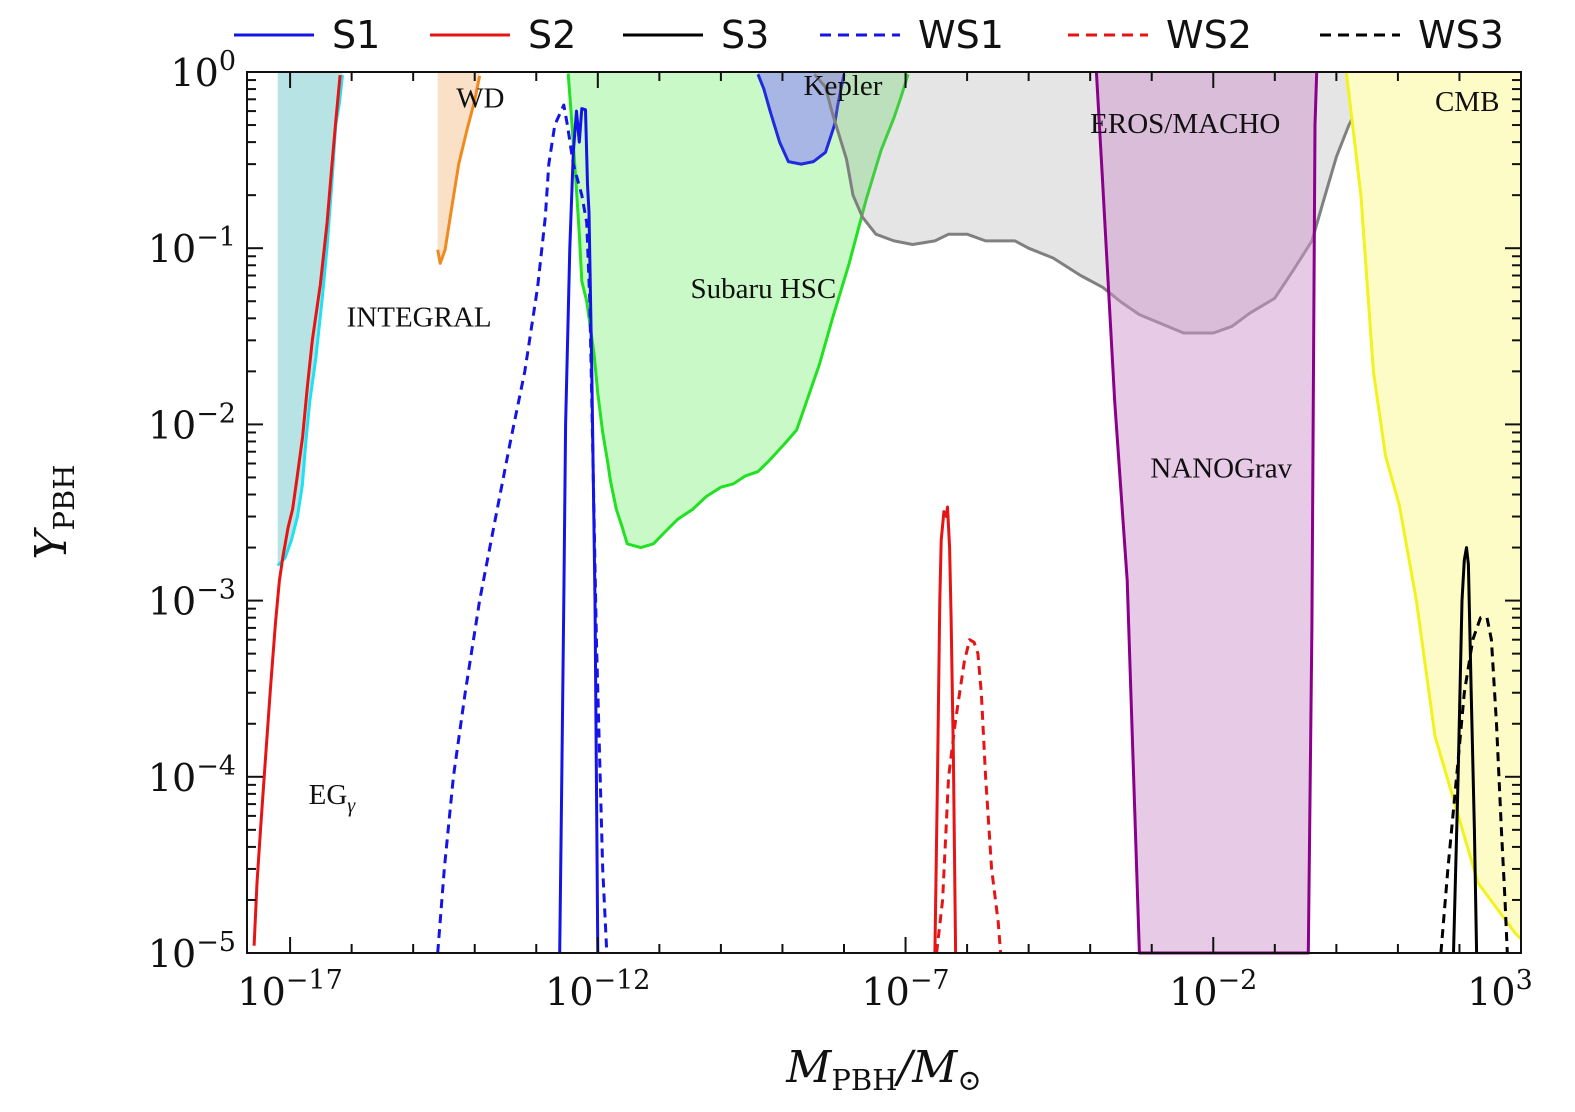 The image size is (1575, 1112). What do you see at coordinates (53, 511) in the screenshot?
I see `y-axis-title: YPBH` at bounding box center [53, 511].